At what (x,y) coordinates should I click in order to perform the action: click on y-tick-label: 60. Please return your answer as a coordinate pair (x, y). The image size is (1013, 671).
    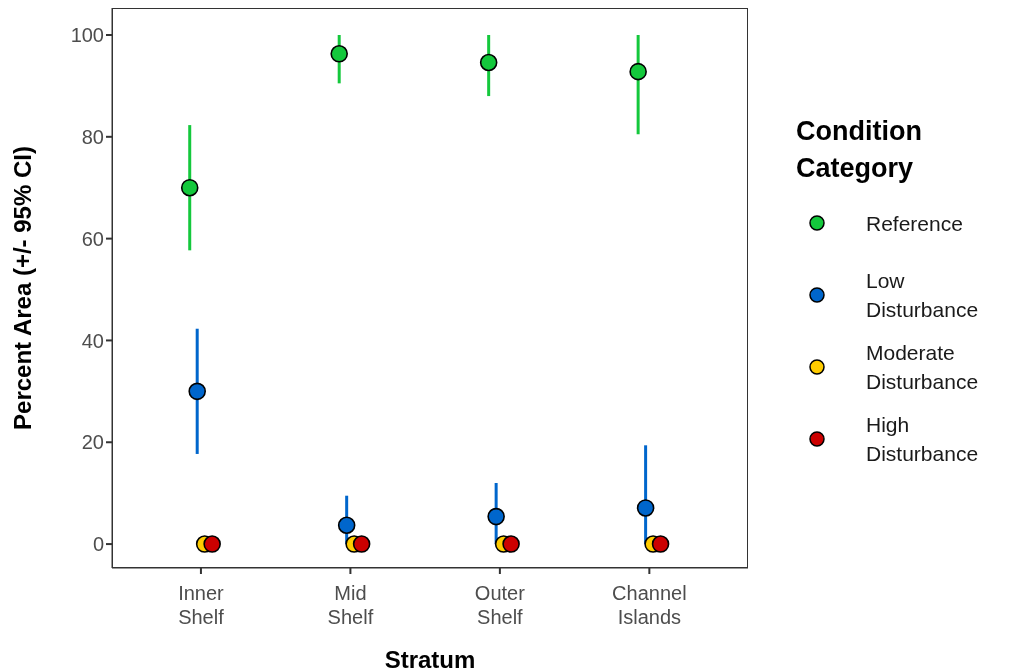
    Looking at the image, I should click on (92, 238).